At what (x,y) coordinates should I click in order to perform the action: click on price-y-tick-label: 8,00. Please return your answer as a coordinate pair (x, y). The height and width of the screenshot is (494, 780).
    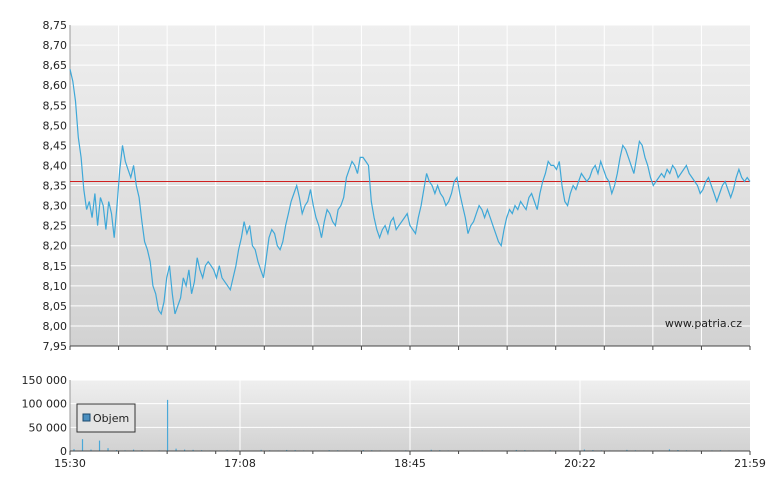
    Looking at the image, I should click on (55, 326).